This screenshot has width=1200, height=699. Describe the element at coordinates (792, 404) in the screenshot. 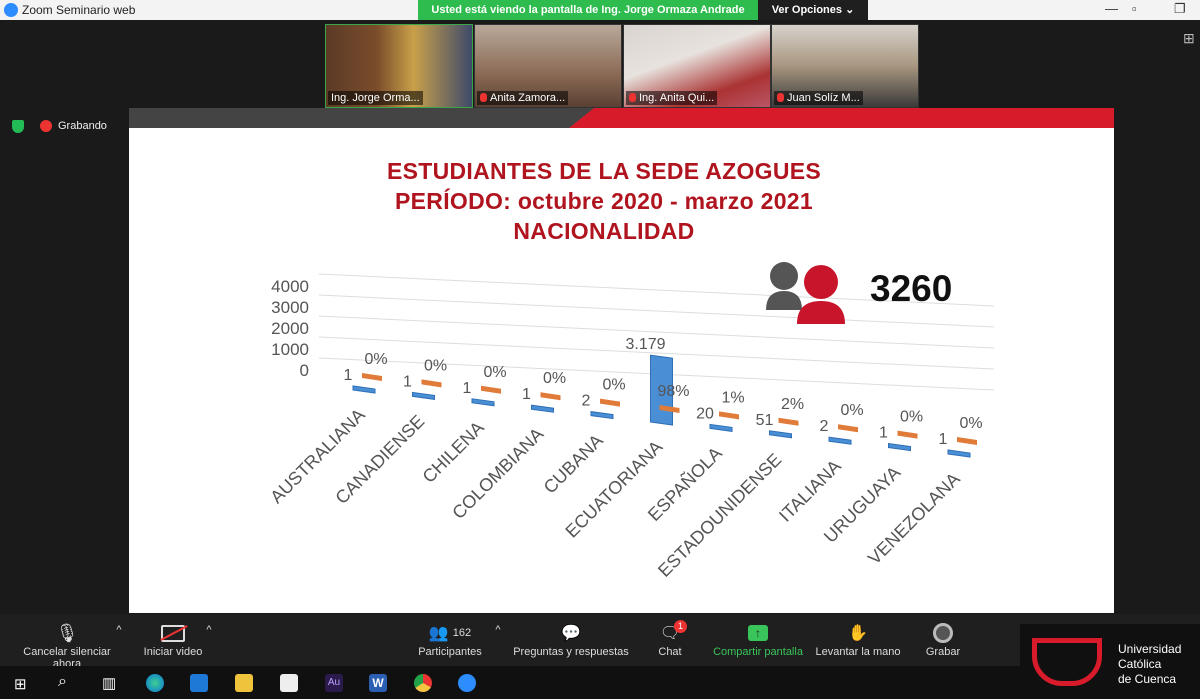

I see `percent-label: 2%` at that location.